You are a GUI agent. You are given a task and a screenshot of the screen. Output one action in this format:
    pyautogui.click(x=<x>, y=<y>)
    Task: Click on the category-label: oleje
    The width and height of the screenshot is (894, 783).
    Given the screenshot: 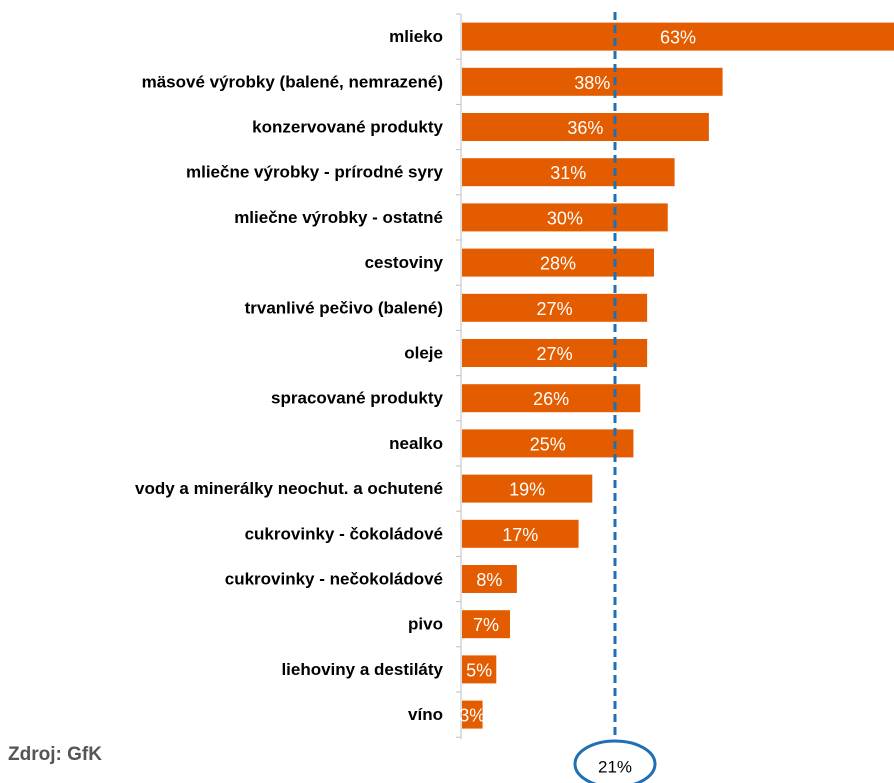 What is the action you would take?
    pyautogui.click(x=423, y=353)
    